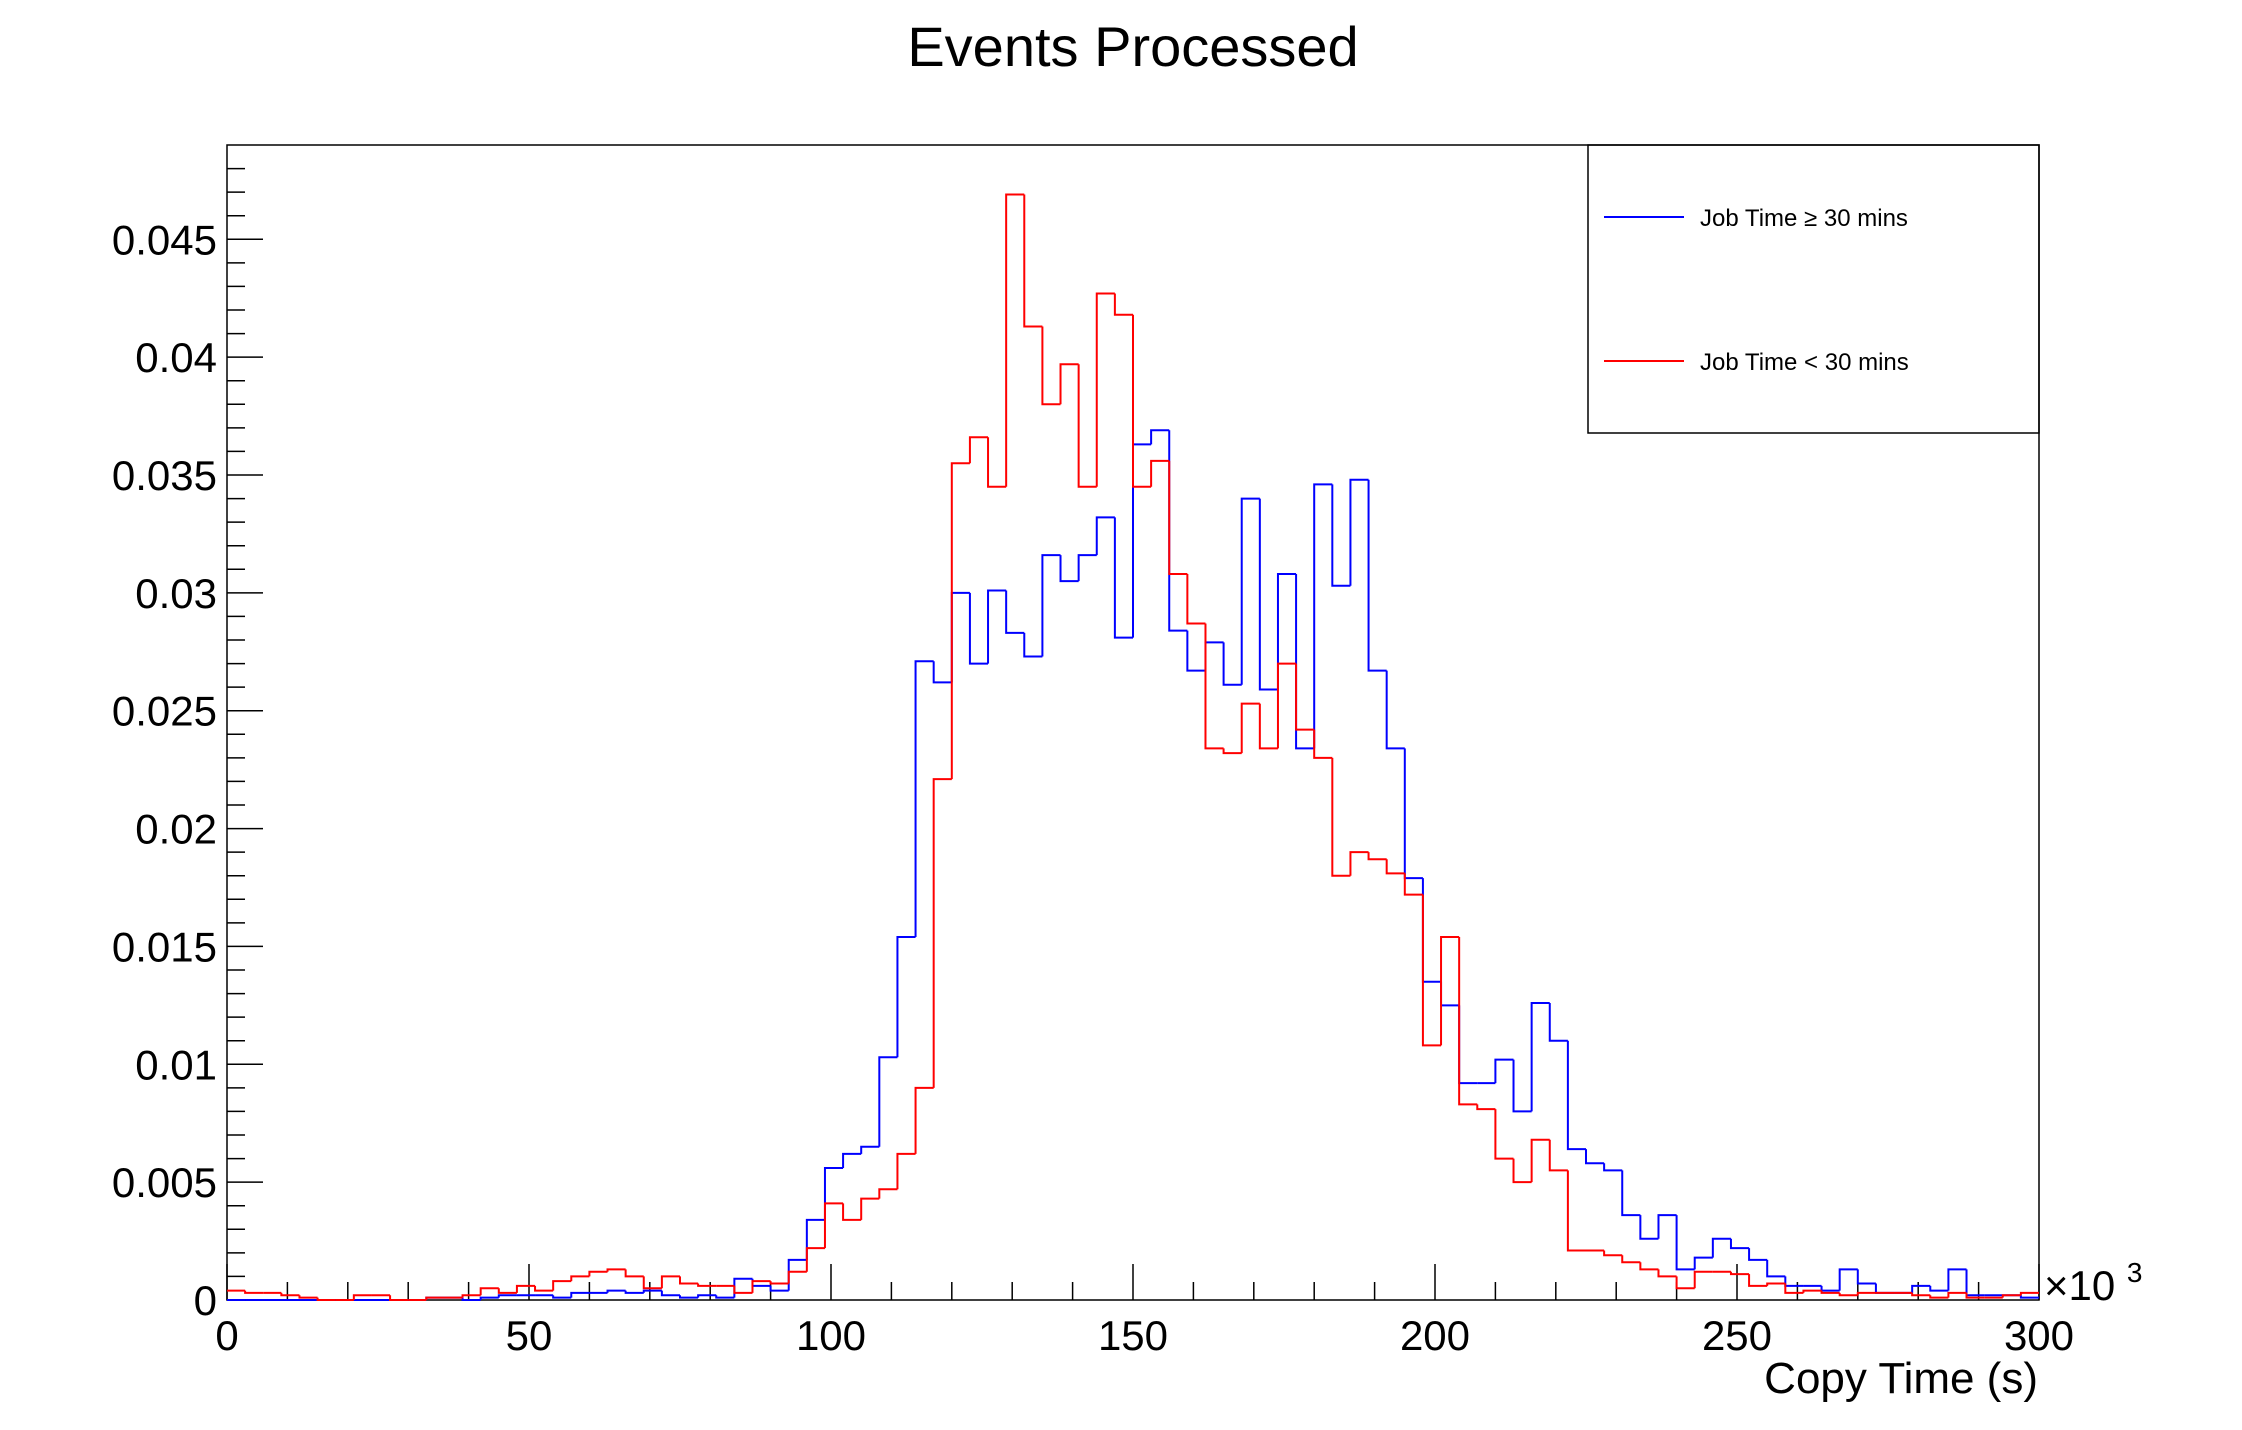 Image resolution: width=2242 pixels, height=1430 pixels. Describe the element at coordinates (529, 1335) in the screenshot. I see `x-tick-label: 50` at that location.